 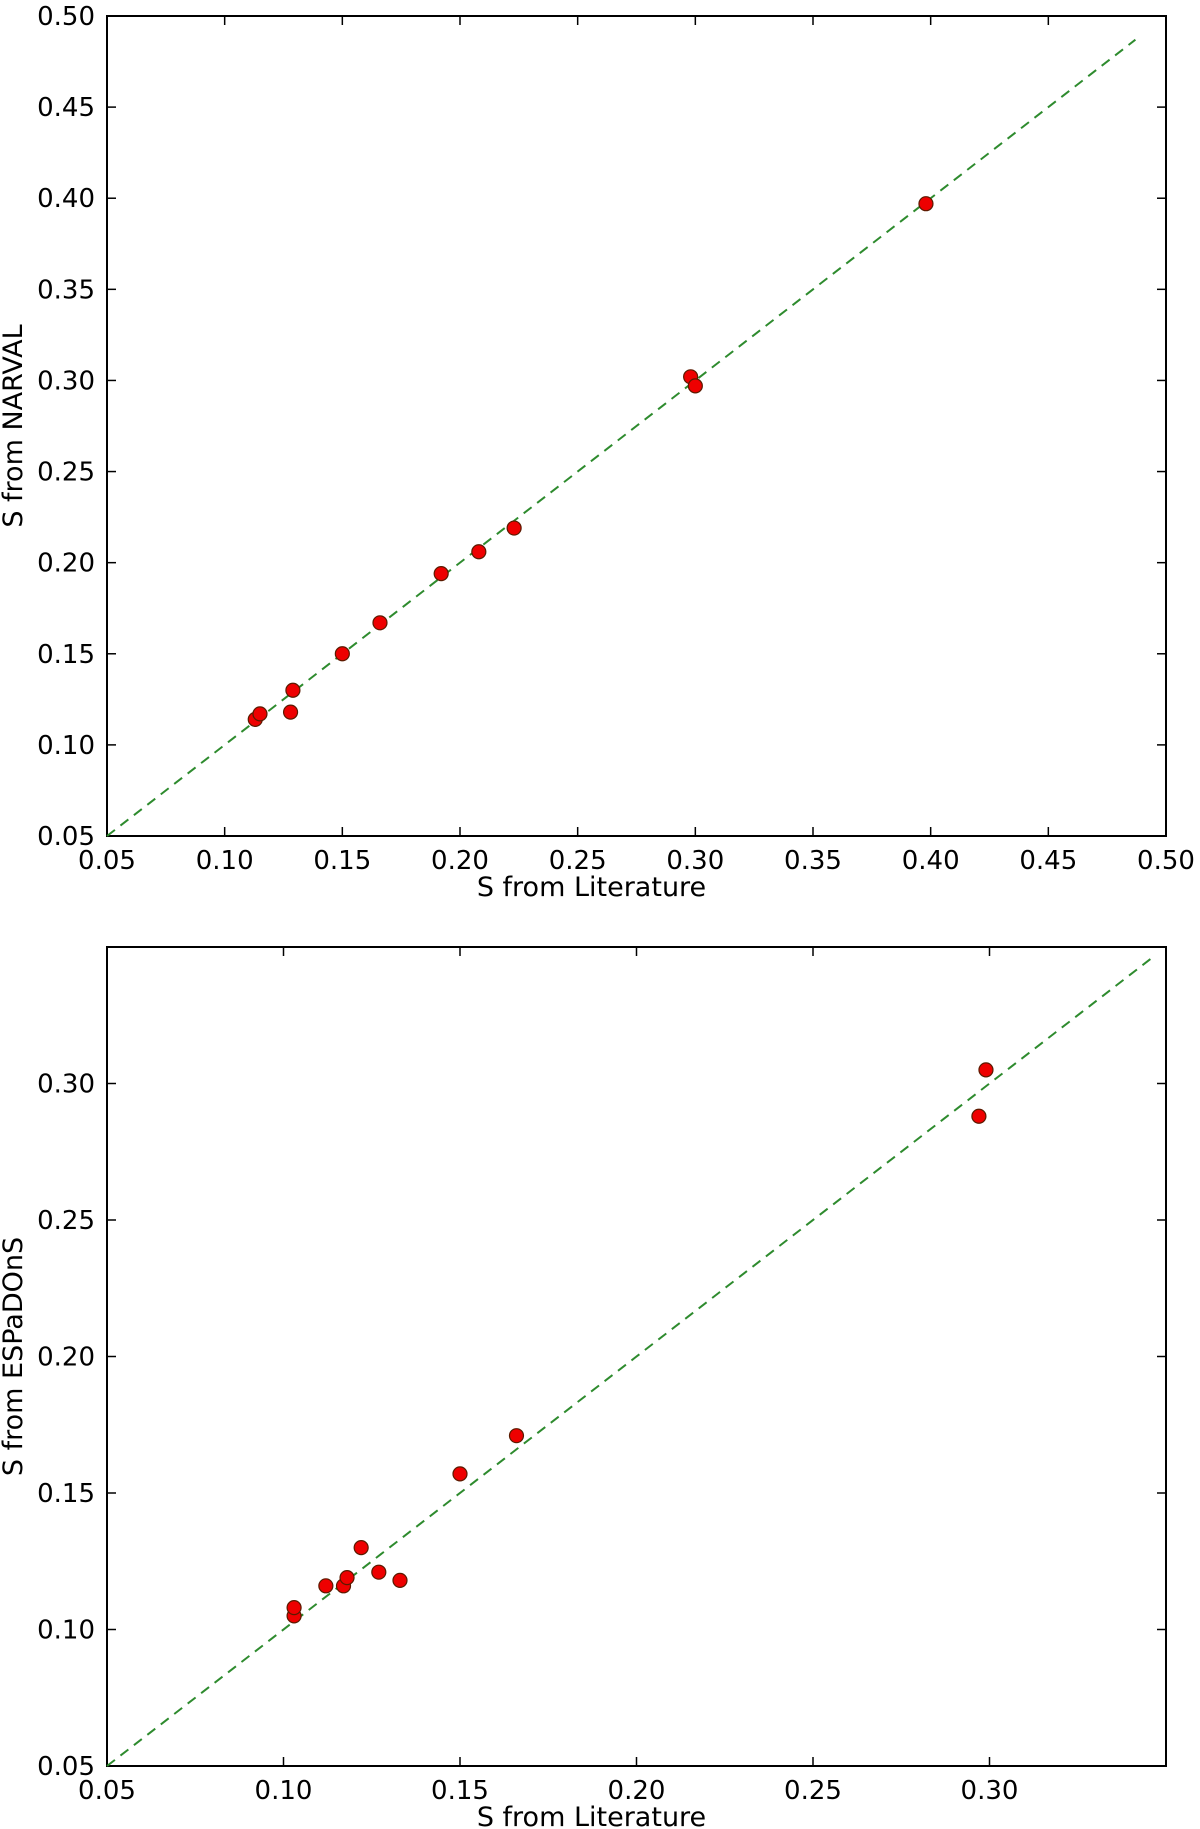 I want to click on x-tick-label: 0.50, so click(x=1166, y=861).